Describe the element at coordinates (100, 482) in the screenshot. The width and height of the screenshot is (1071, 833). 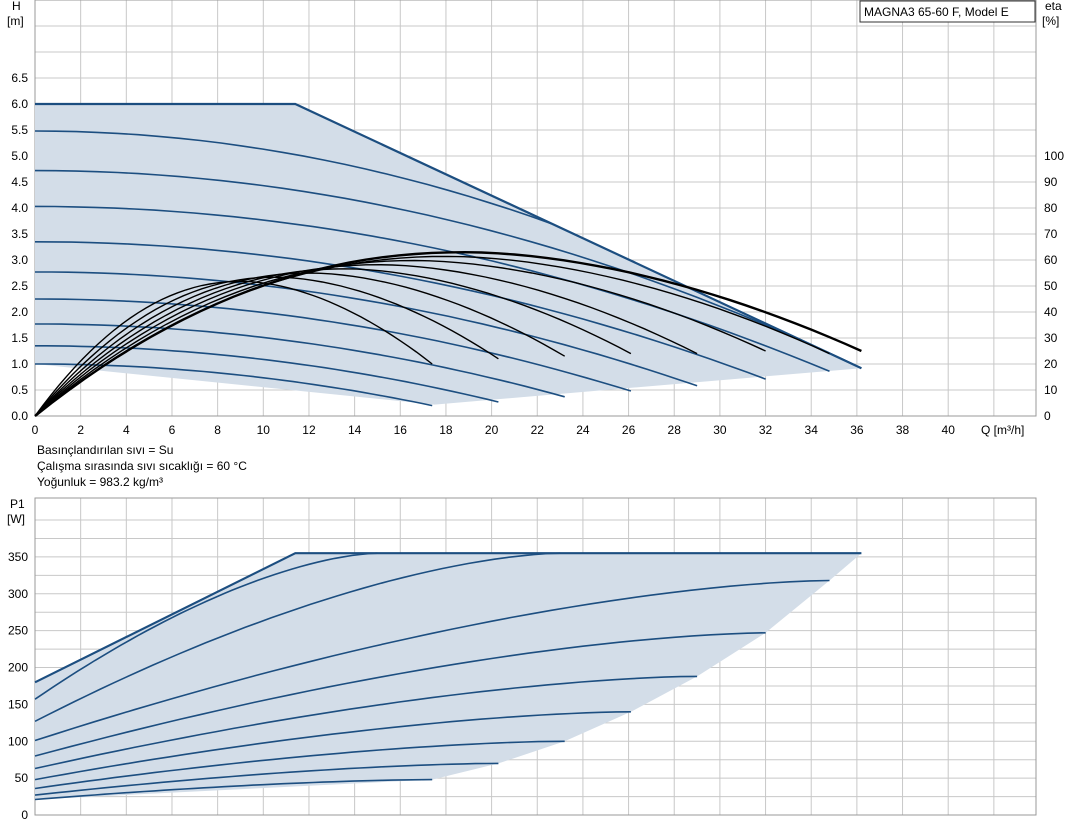
I see `note-density: Yoğunluk = 983.2 kg/m³` at that location.